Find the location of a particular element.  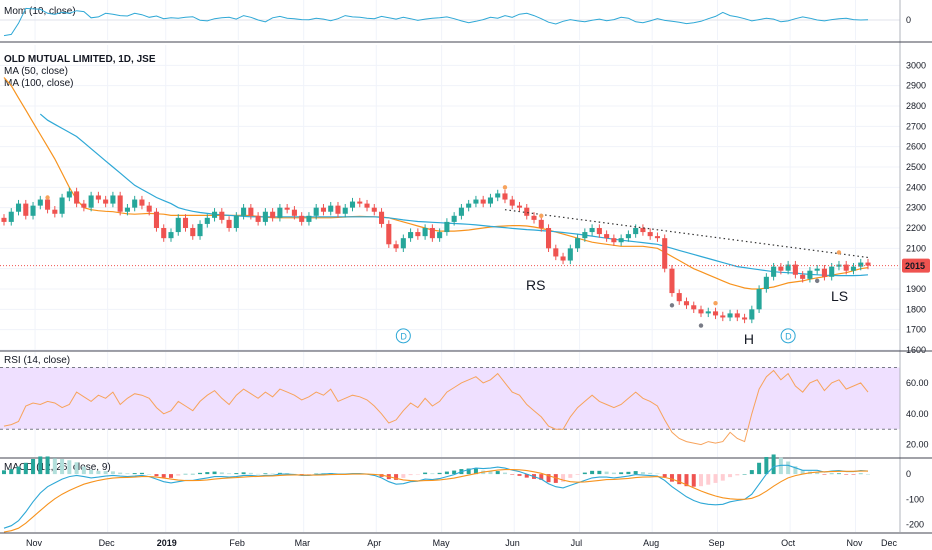

dividend-marker is located at coordinates (403, 336).